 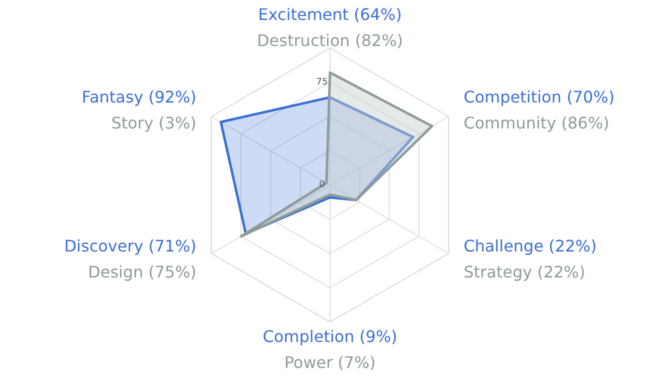 What do you see at coordinates (142, 272) in the screenshot?
I see `text: Design (75%)` at bounding box center [142, 272].